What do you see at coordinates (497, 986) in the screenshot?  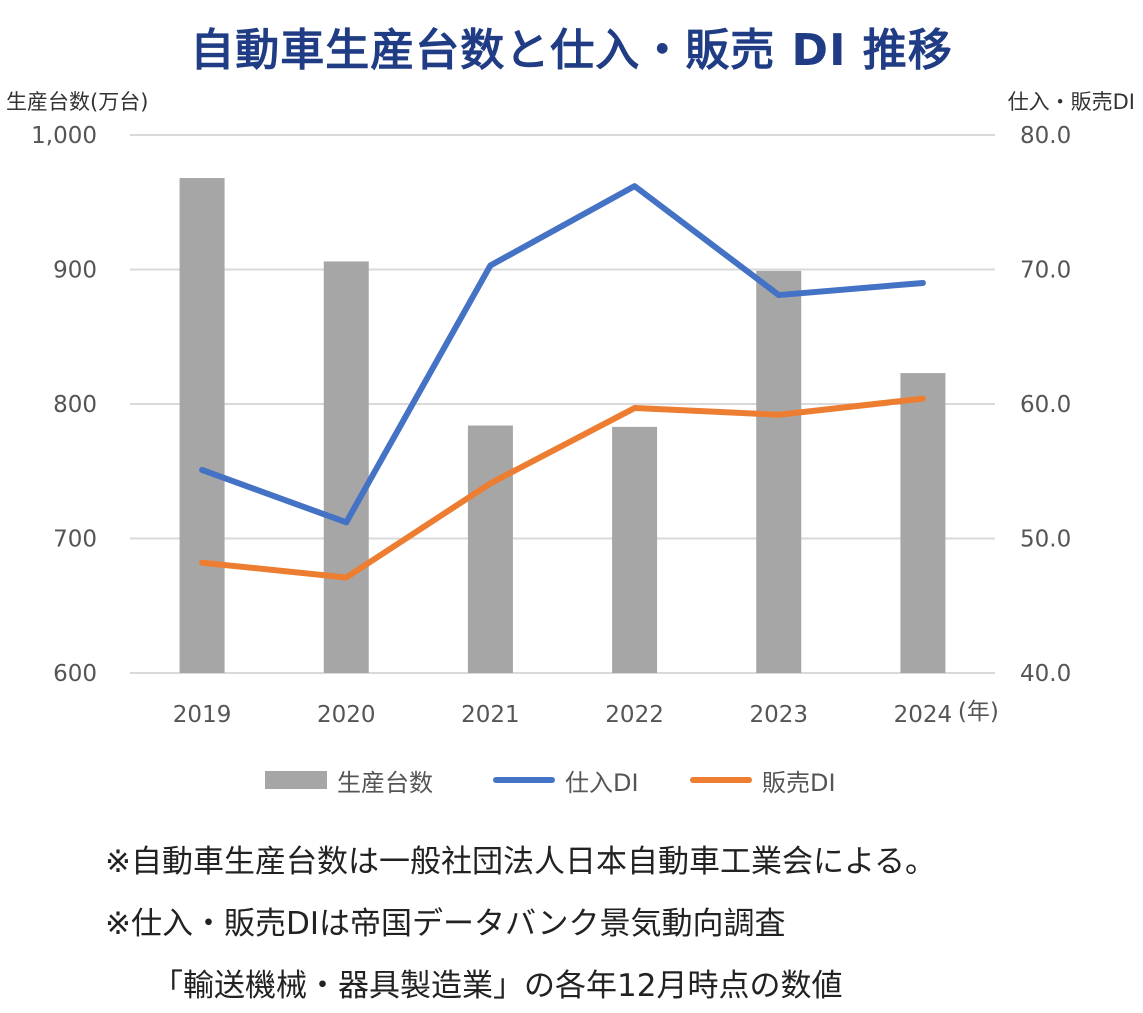 I see `footnote-industry: 「輸送機械・器具製造業」の各年12月時点の数値` at bounding box center [497, 986].